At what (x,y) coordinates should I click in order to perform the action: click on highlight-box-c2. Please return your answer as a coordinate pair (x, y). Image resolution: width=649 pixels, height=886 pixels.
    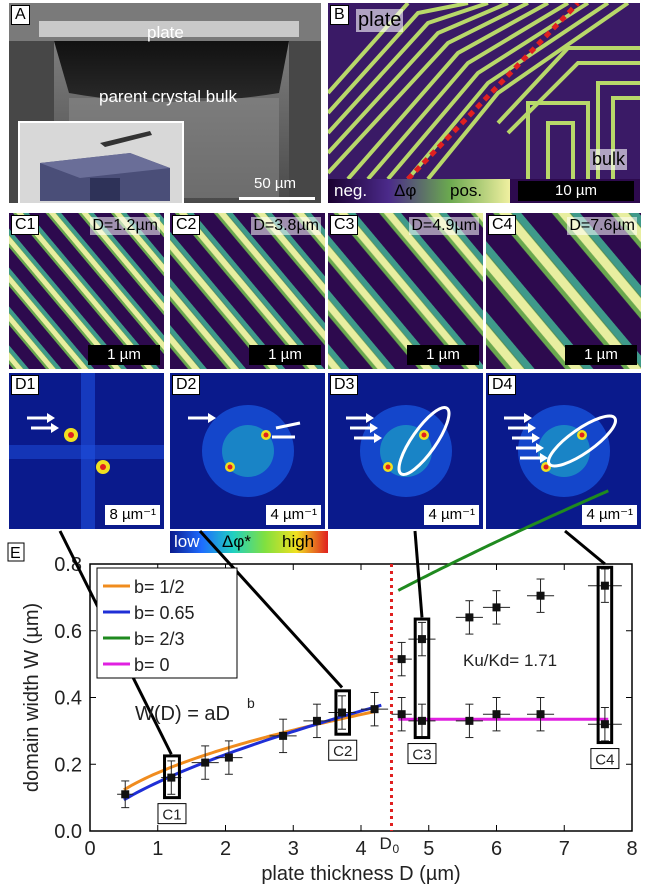
    Looking at the image, I should click on (342, 712).